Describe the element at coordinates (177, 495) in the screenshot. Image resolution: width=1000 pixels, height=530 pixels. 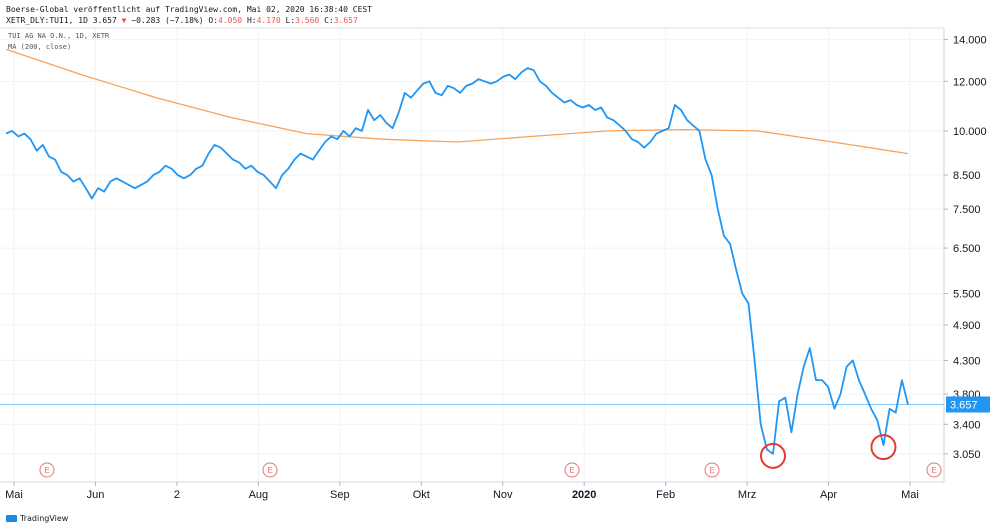
I see `x-tick-label: 2` at that location.